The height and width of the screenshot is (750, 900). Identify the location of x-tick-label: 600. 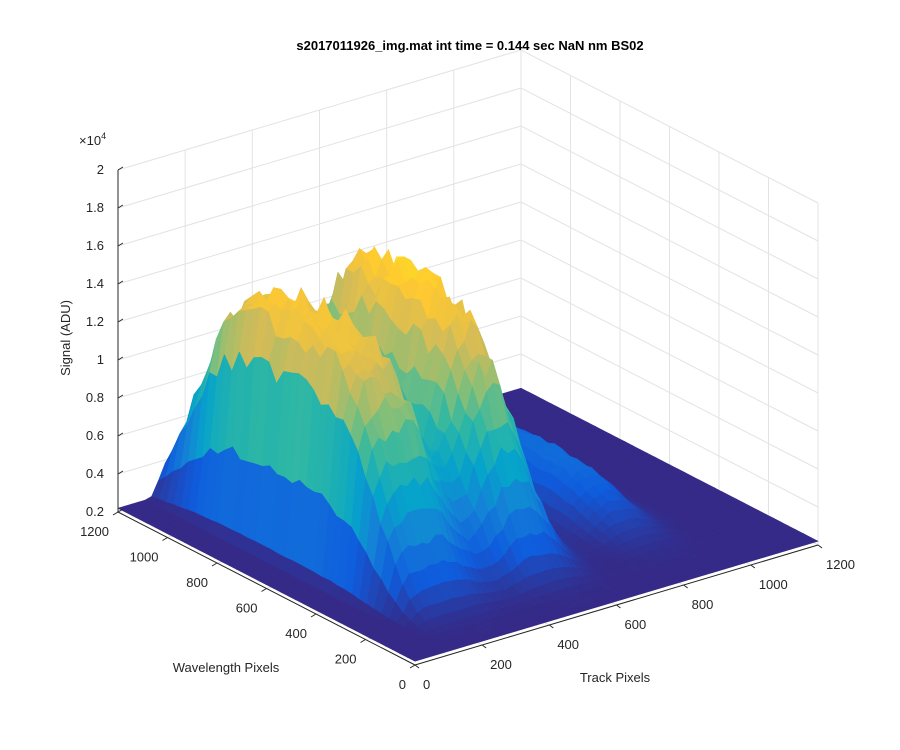
(636, 624).